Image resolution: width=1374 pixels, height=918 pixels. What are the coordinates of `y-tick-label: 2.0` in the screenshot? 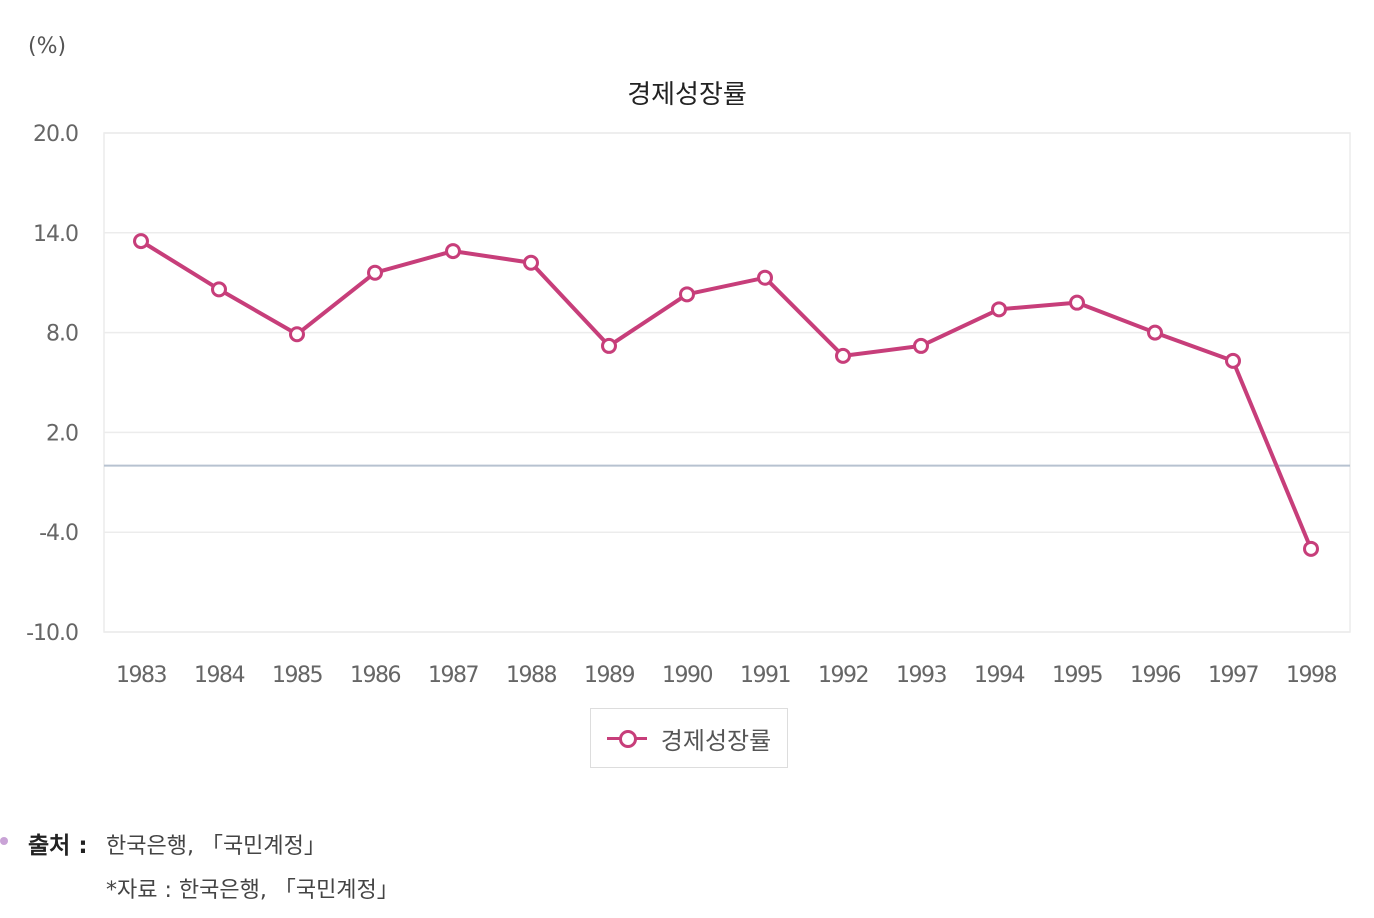 It's located at (62, 433).